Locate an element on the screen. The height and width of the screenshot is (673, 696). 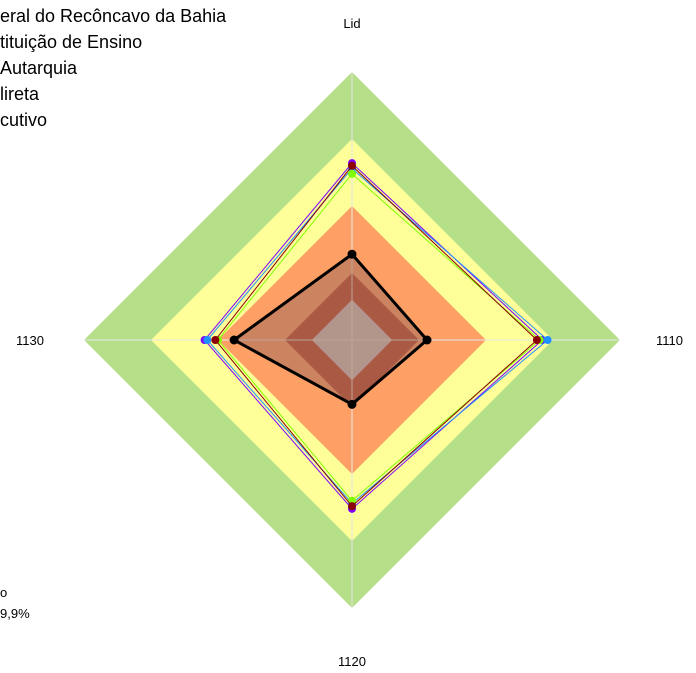
legend-line-1: eral do Recôncavo da Bahia is located at coordinates (113, 16).